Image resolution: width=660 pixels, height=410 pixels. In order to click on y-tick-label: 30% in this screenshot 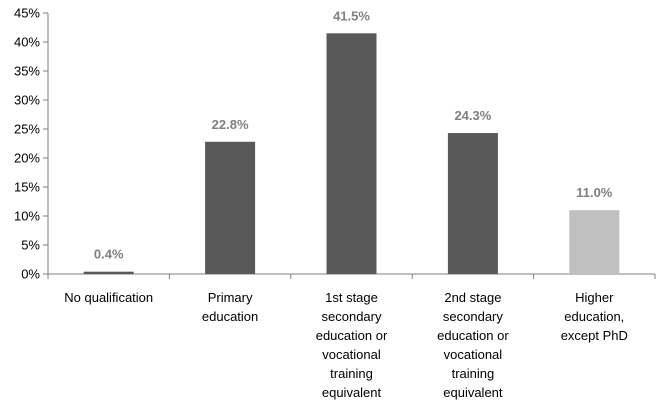, I will do `click(27, 100)`.